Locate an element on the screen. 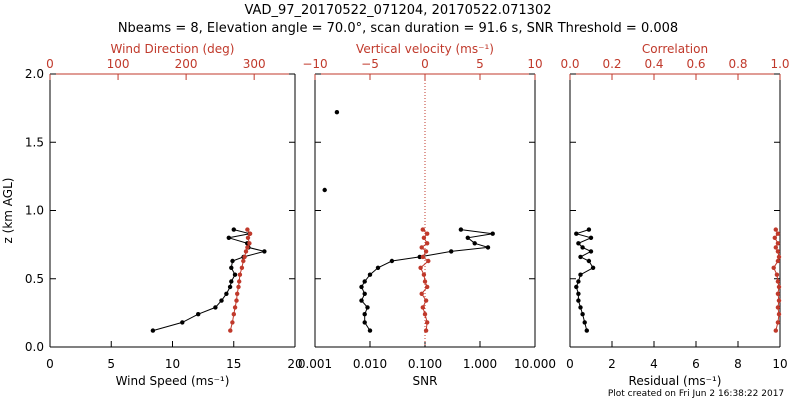 This screenshot has height=404, width=800. x-tick-label: 10.000 is located at coordinates (535, 364).